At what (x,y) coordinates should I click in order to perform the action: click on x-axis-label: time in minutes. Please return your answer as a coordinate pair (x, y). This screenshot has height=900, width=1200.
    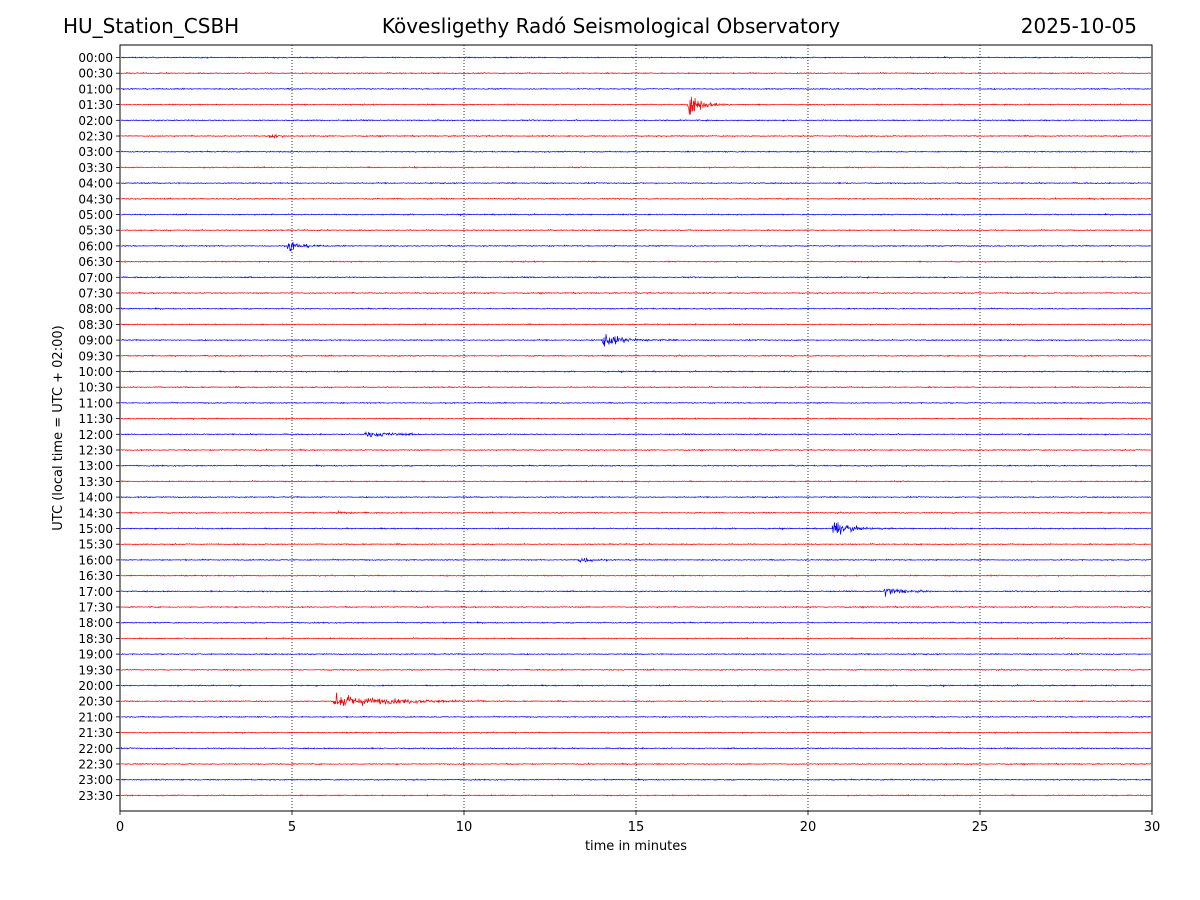
    Looking at the image, I should click on (636, 846).